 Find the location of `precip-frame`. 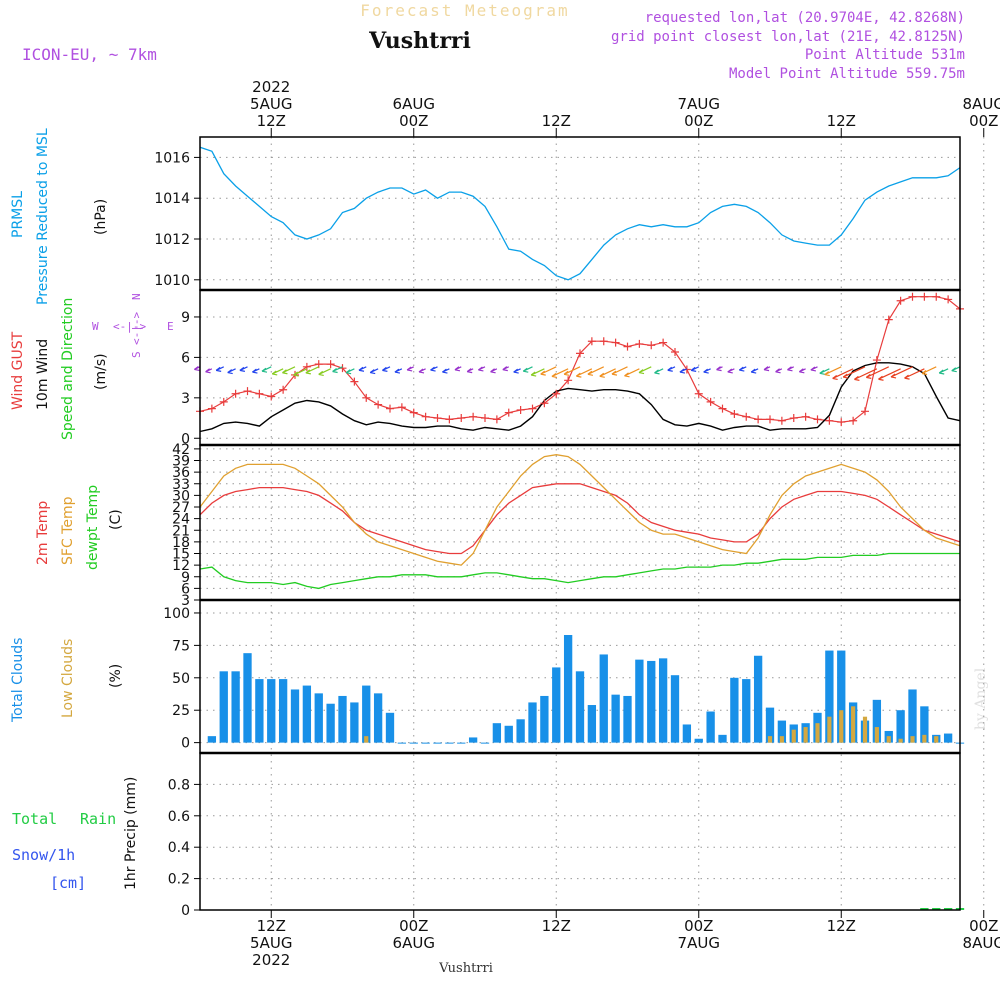

precip-frame is located at coordinates (580, 831).